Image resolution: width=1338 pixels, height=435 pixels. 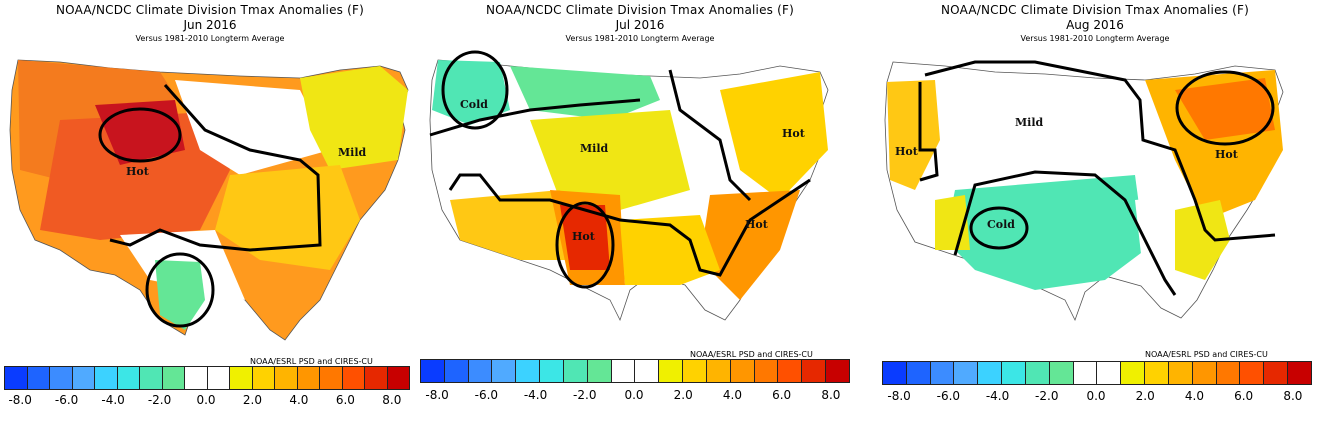 I want to click on panel-month: Aug 2016, so click(x=1095, y=25).